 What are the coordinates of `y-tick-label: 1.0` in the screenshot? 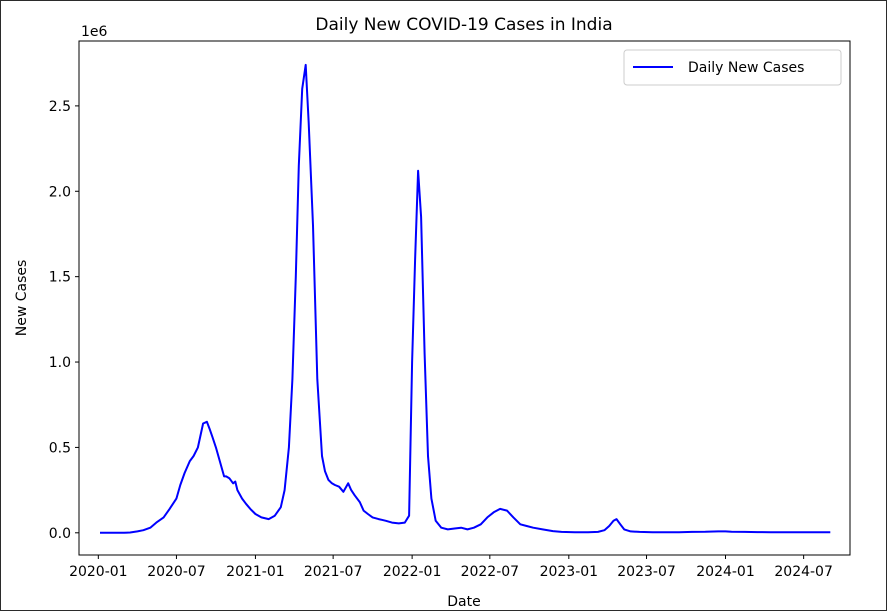 It's located at (60, 363).